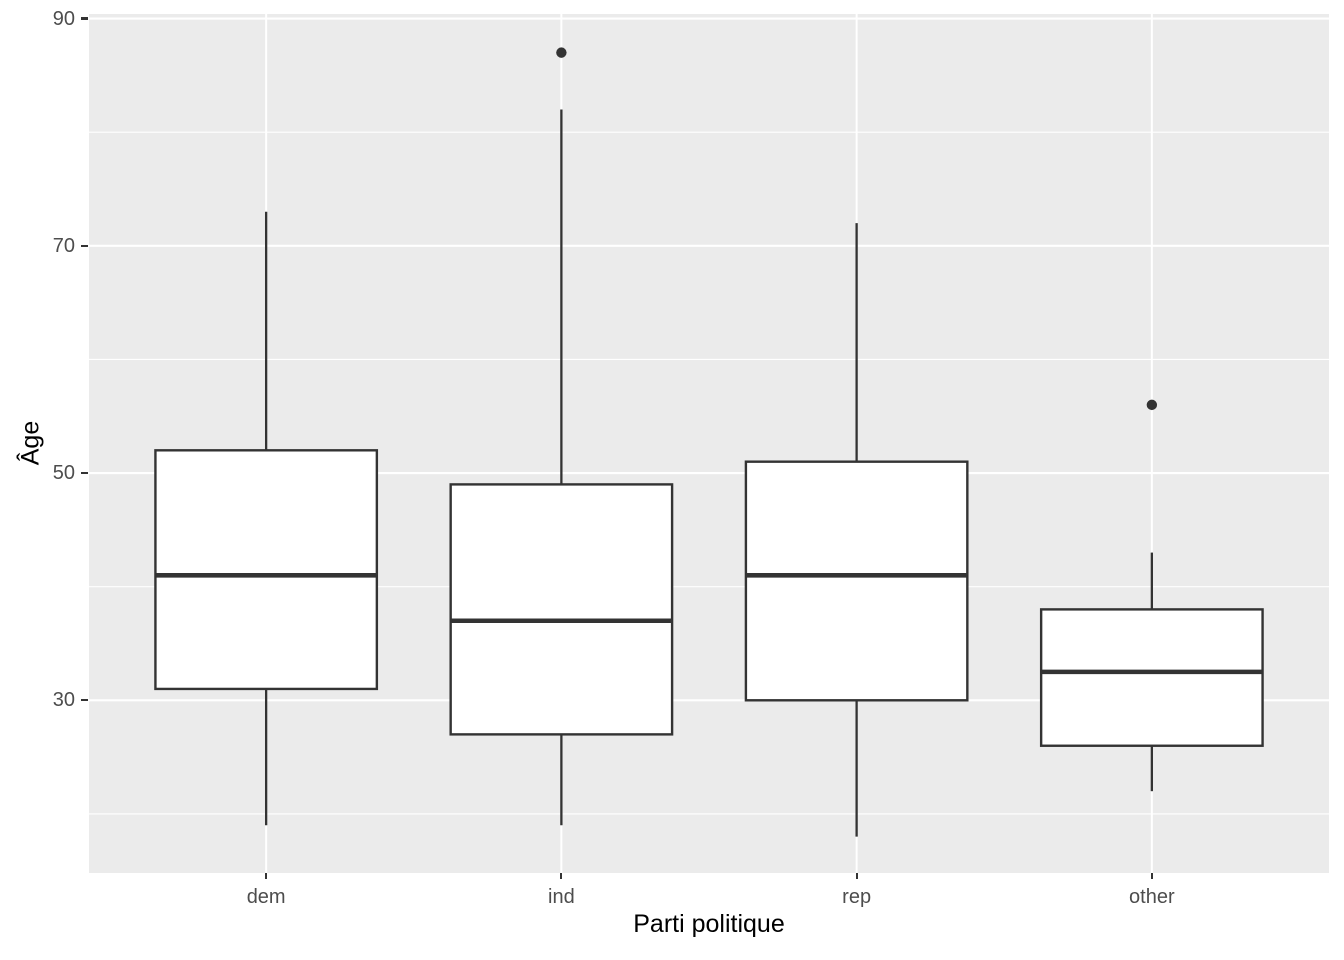 The width and height of the screenshot is (1344, 960). I want to click on x-tick-label: ind, so click(561, 897).